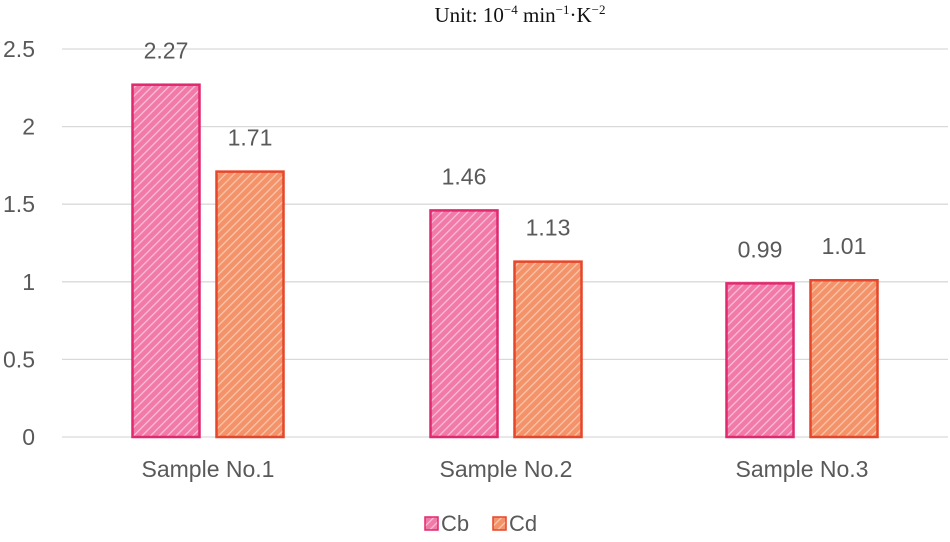 This screenshot has width=950, height=542. I want to click on legend-label: Cd, so click(523, 523).